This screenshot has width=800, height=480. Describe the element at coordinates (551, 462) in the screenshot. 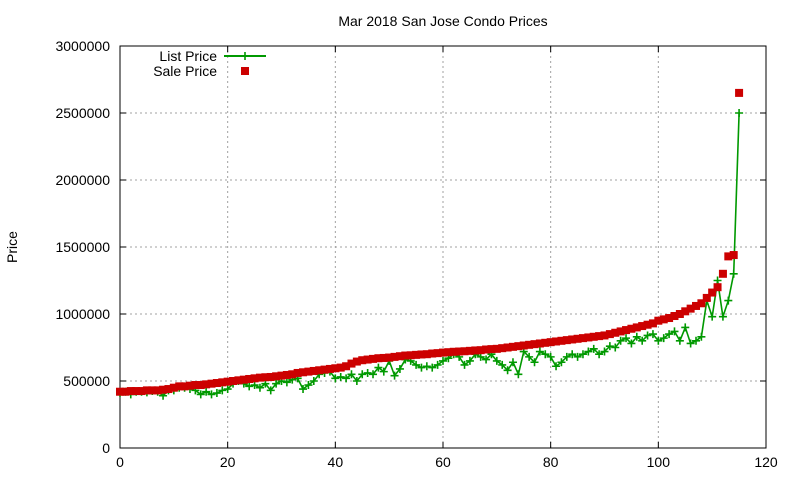

I see `x-tick-label: 80` at that location.